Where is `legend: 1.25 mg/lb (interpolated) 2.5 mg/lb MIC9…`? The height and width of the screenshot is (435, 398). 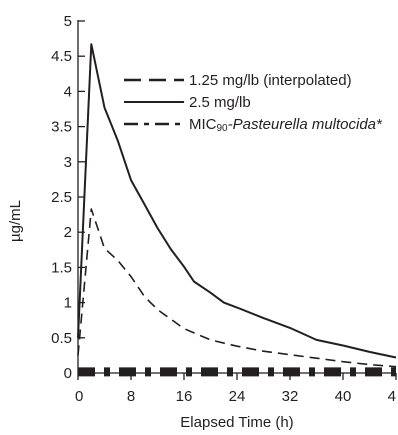 legend: 1.25 mg/lb (interpolated) 2.5 mg/lb MIC9… is located at coordinates (253, 103).